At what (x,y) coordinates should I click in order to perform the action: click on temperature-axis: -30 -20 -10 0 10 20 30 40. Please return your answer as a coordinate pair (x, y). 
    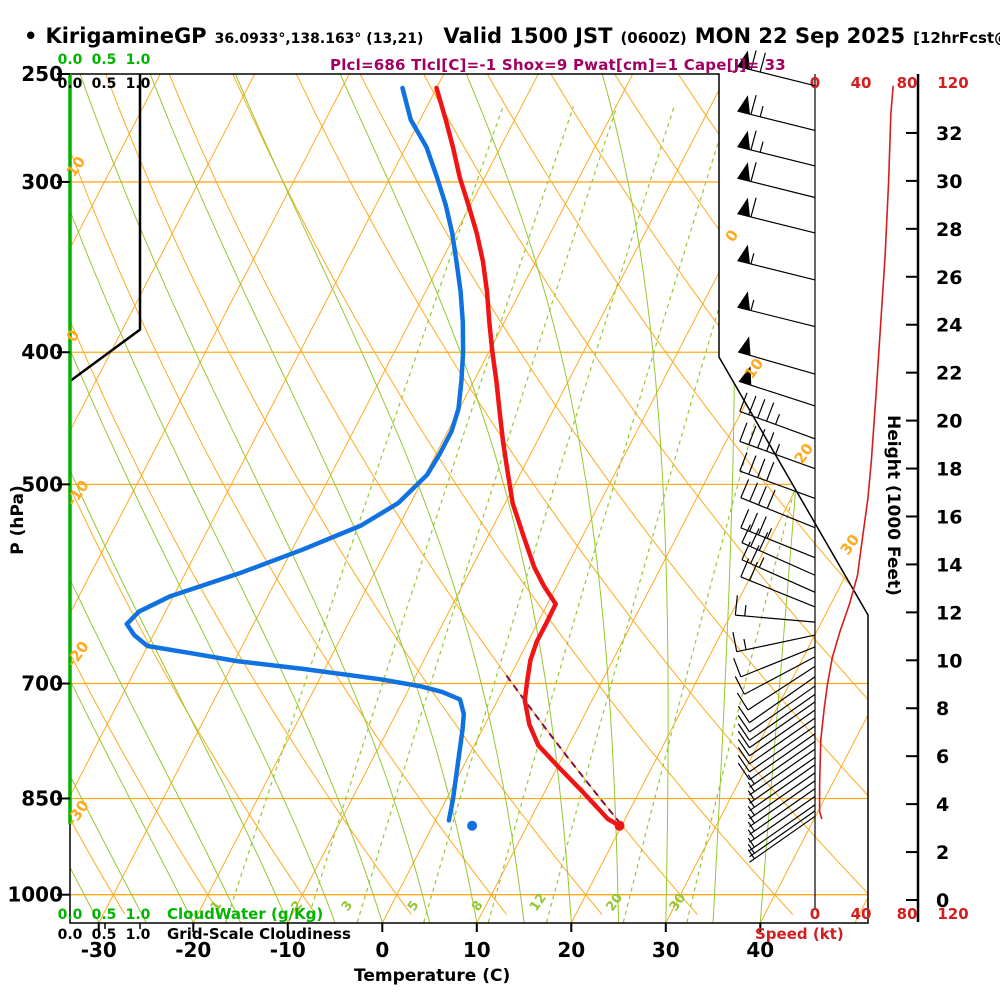
    Looking at the image, I should click on (427, 942).